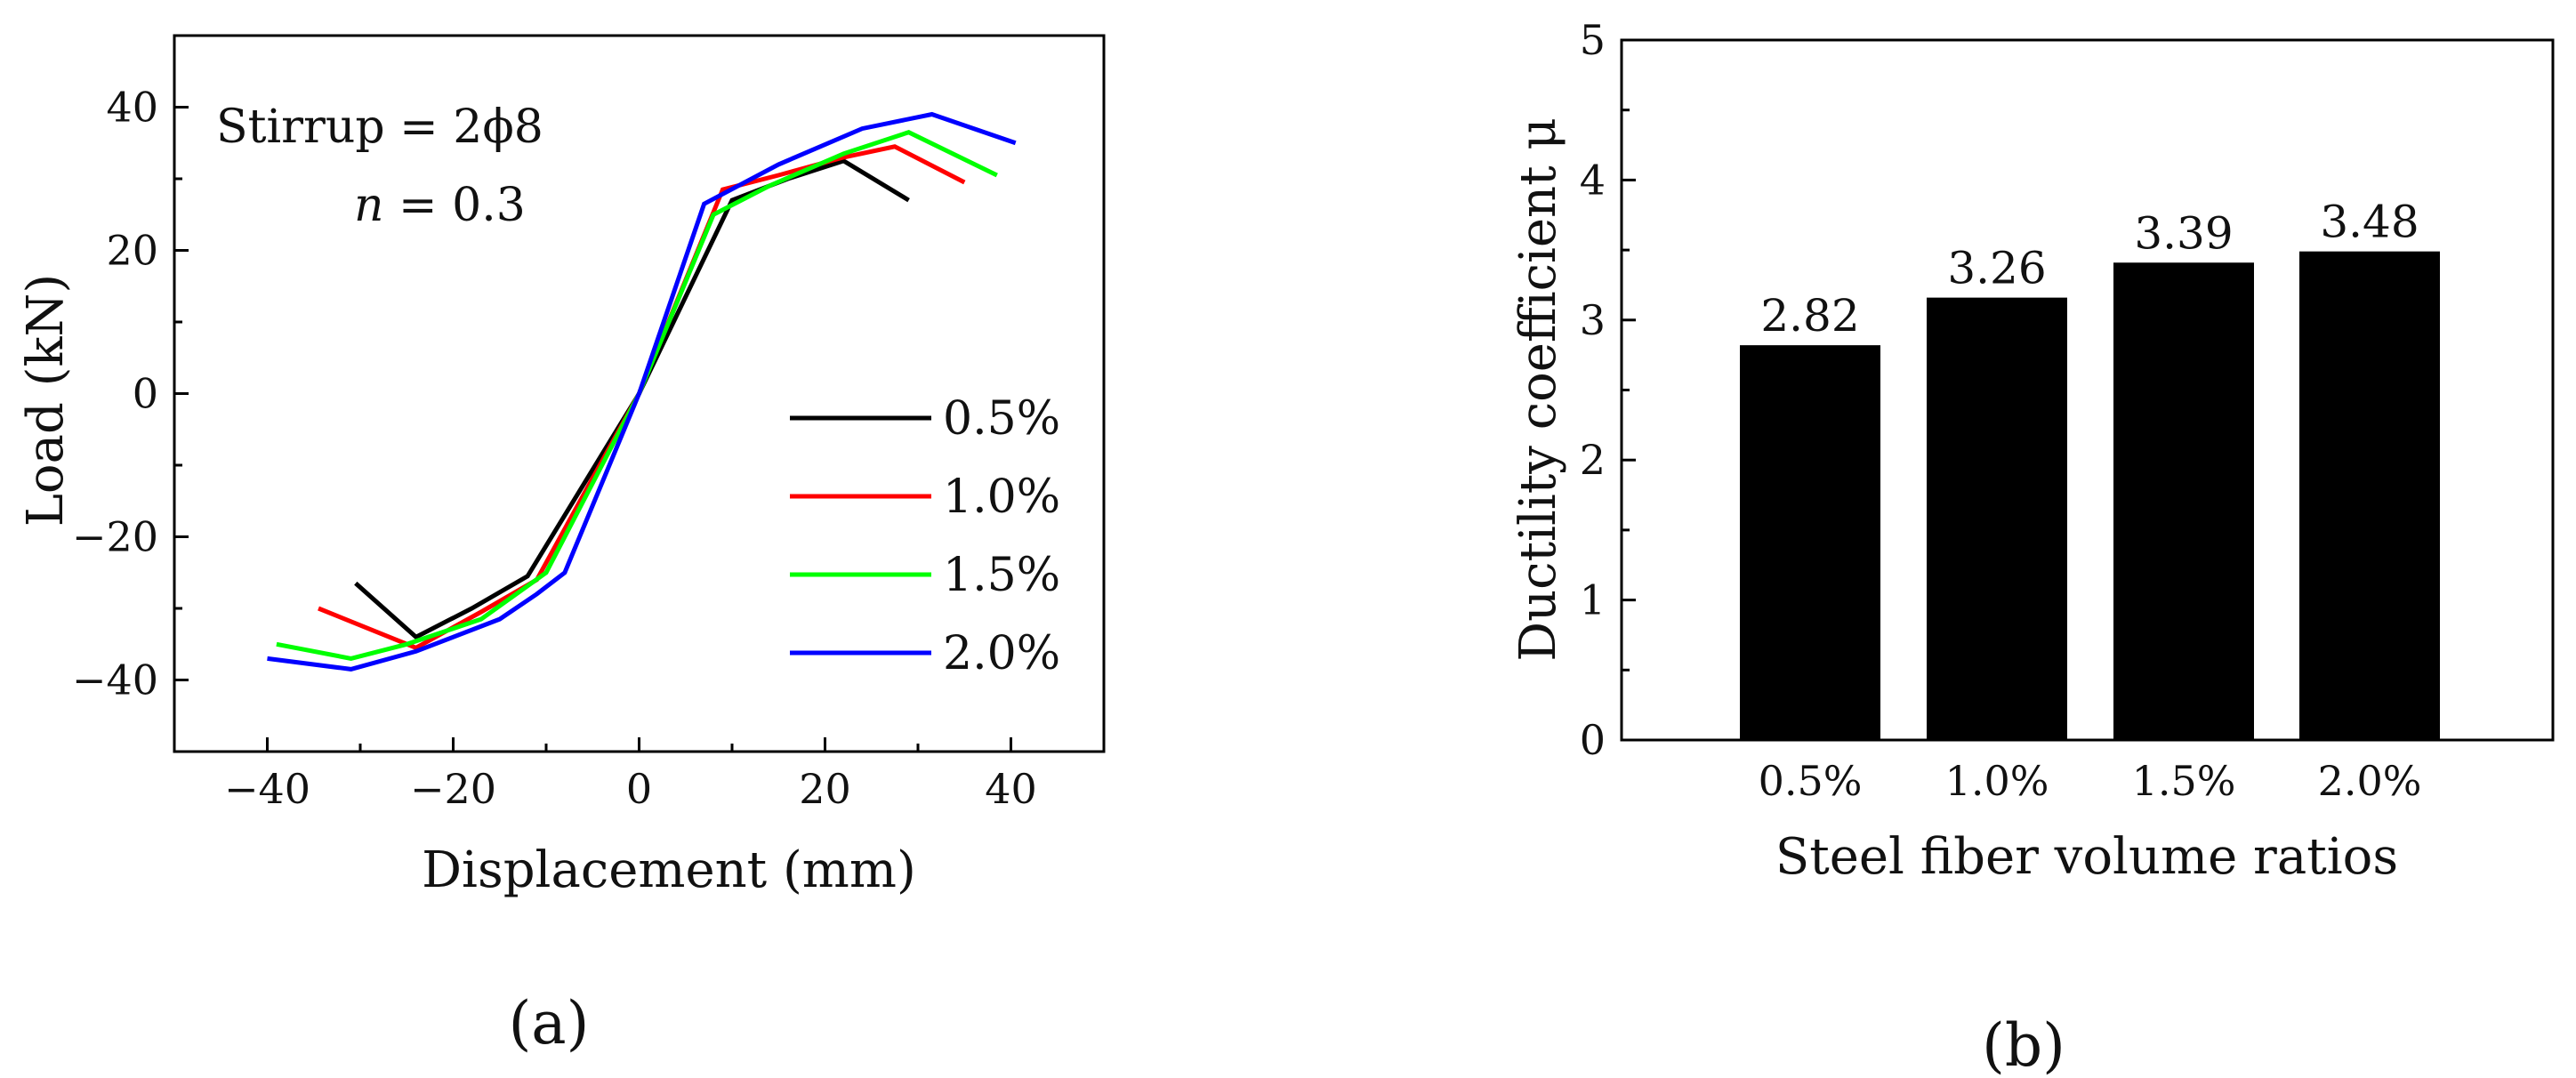 The image size is (2576, 1078). What do you see at coordinates (1593, 460) in the screenshot?
I see `y-tick-label: 2` at bounding box center [1593, 460].